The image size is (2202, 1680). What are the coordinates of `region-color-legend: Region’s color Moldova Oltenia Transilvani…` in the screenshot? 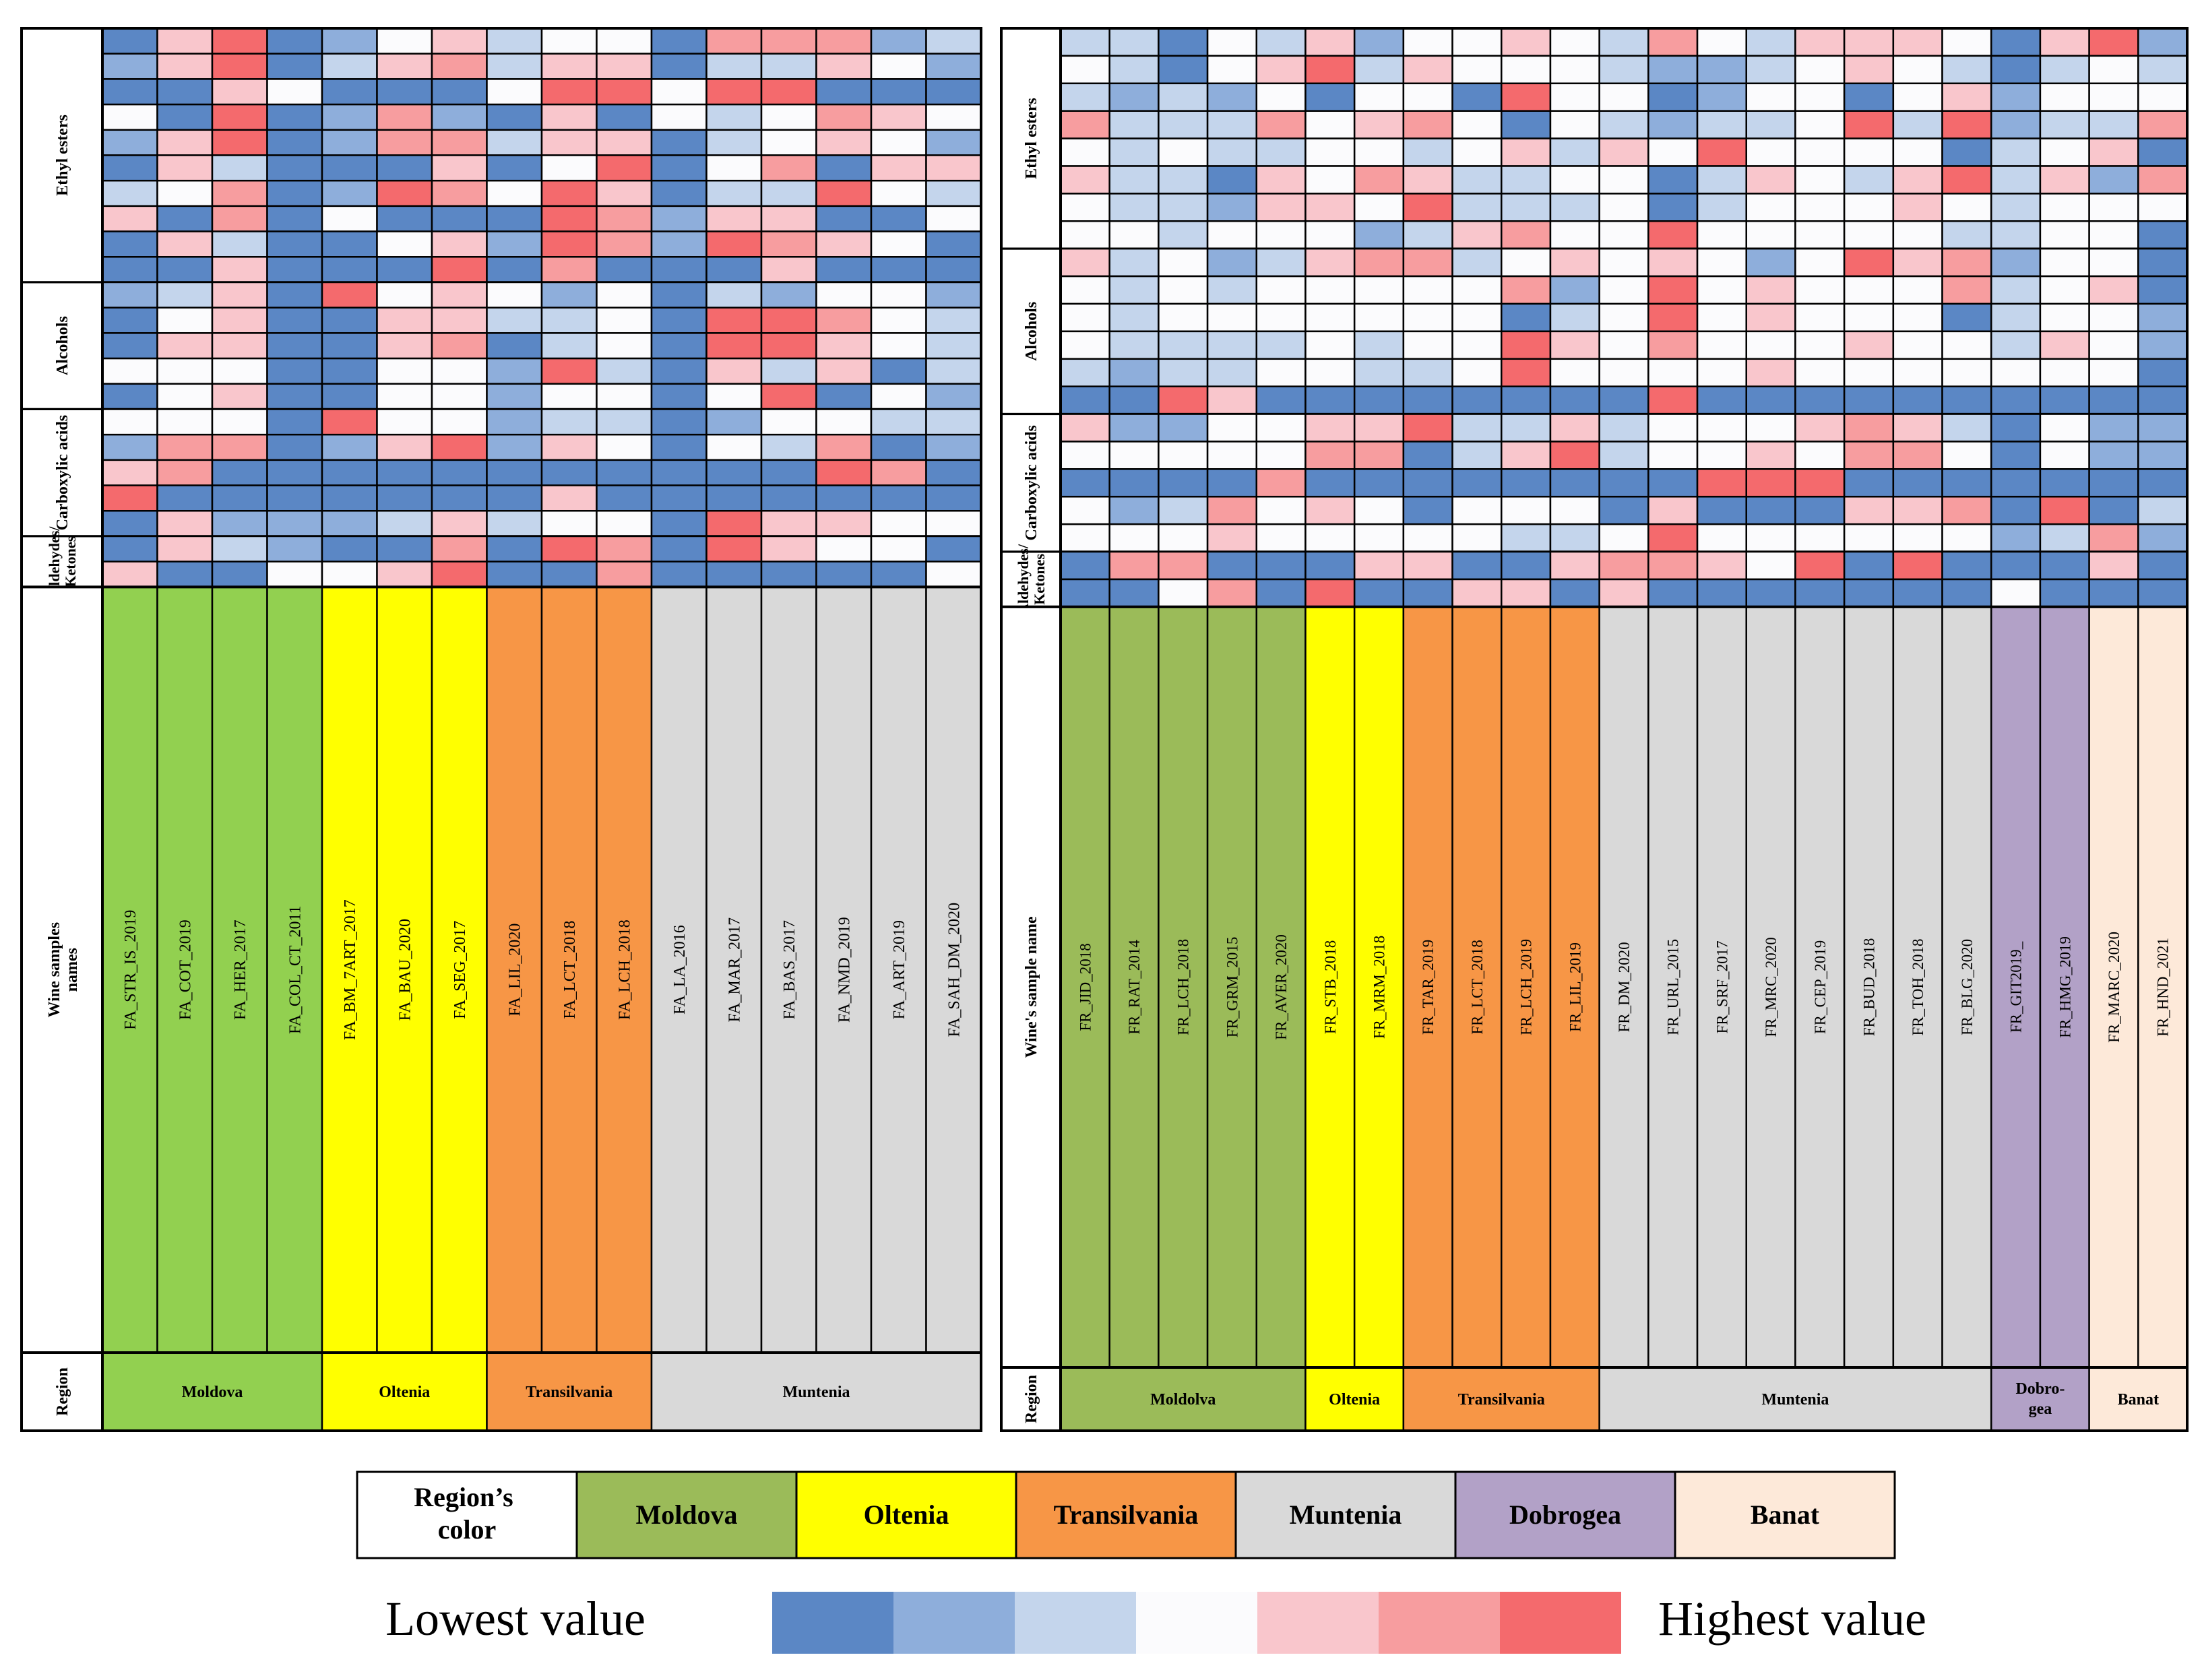 It's located at (1126, 1515).